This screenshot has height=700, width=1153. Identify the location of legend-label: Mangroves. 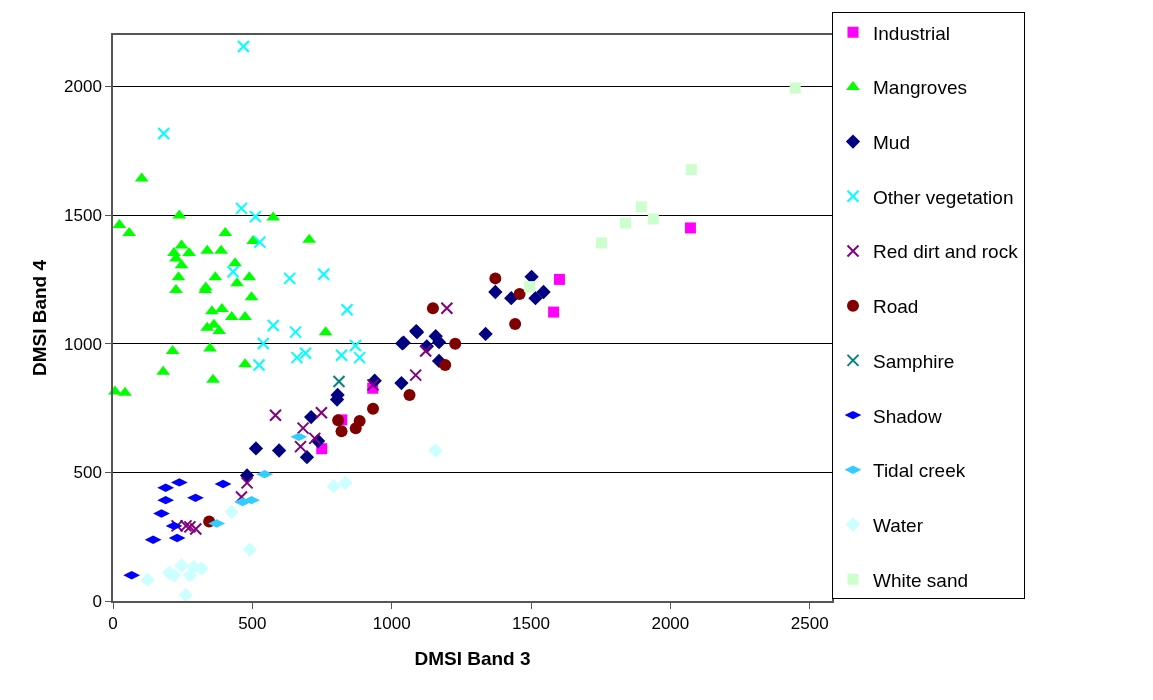
(920, 88).